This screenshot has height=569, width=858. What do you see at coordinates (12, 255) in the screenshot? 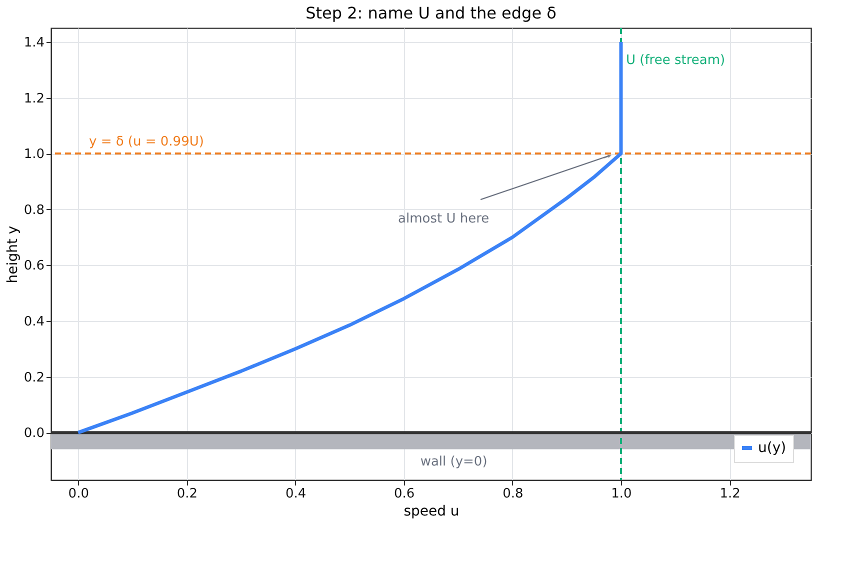
I see `y-axis-title: height y` at bounding box center [12, 255].